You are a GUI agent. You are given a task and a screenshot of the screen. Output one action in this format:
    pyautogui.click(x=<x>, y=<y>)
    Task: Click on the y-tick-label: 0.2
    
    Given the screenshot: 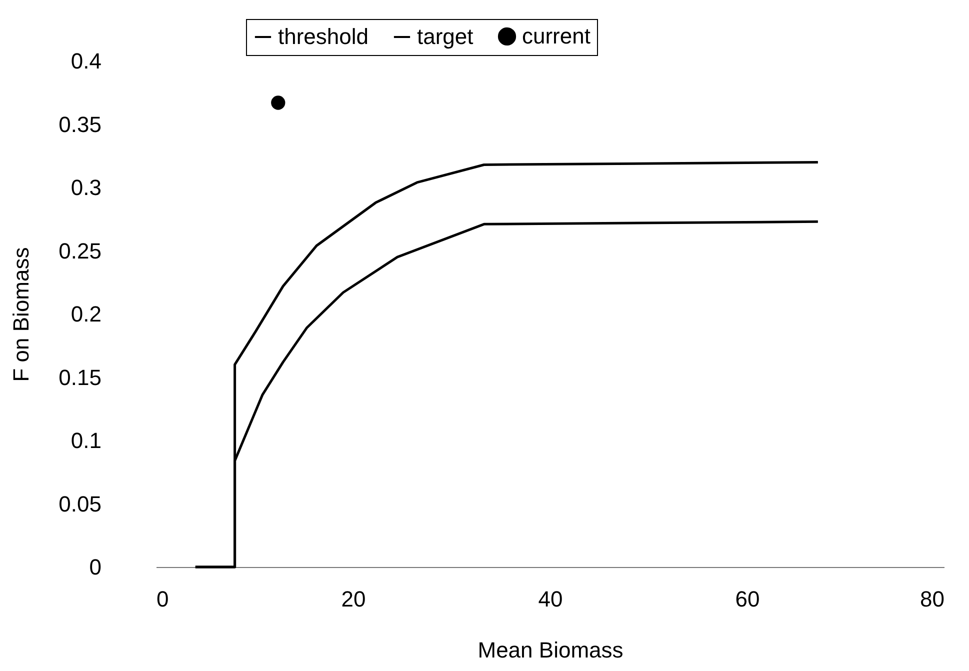 What is the action you would take?
    pyautogui.click(x=86, y=314)
    